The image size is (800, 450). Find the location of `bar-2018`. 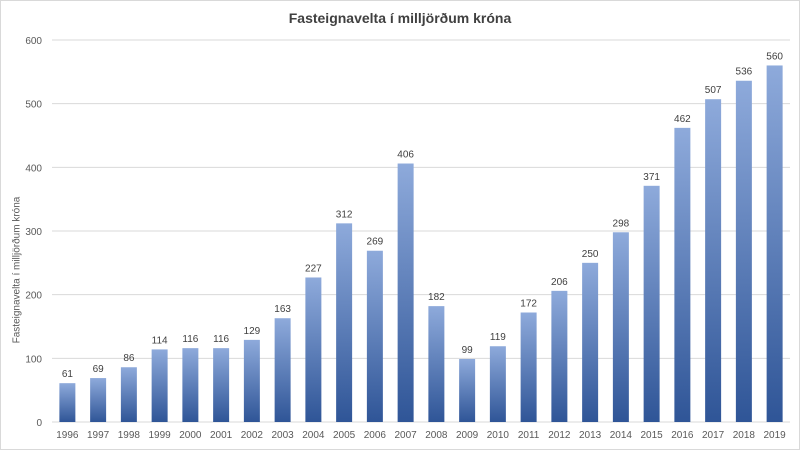

bar-2018 is located at coordinates (743, 251).